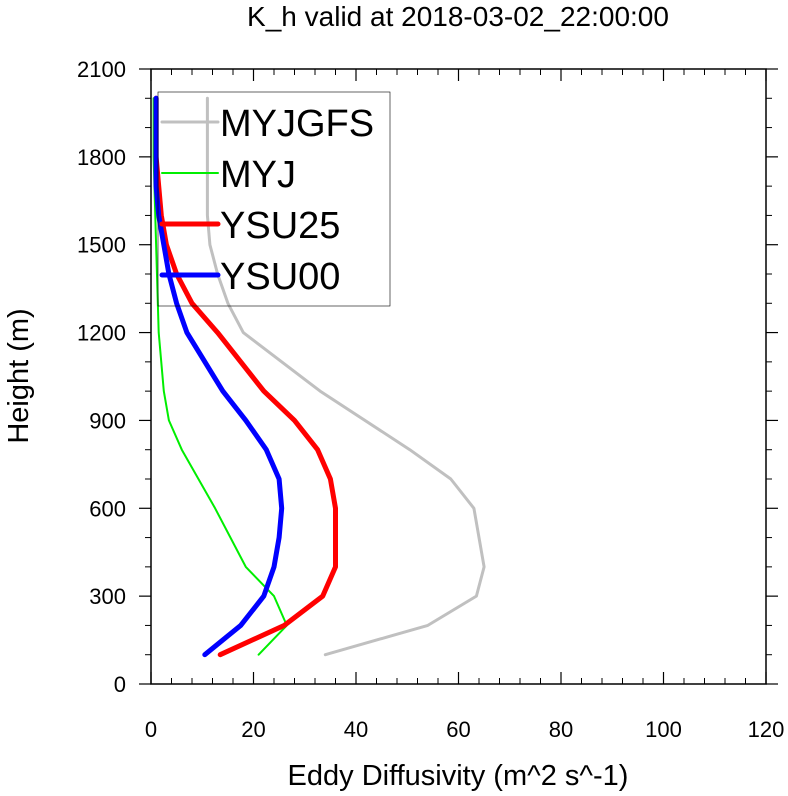  Describe the element at coordinates (101, 69) in the screenshot. I see `y-tick-label: 2100` at that location.